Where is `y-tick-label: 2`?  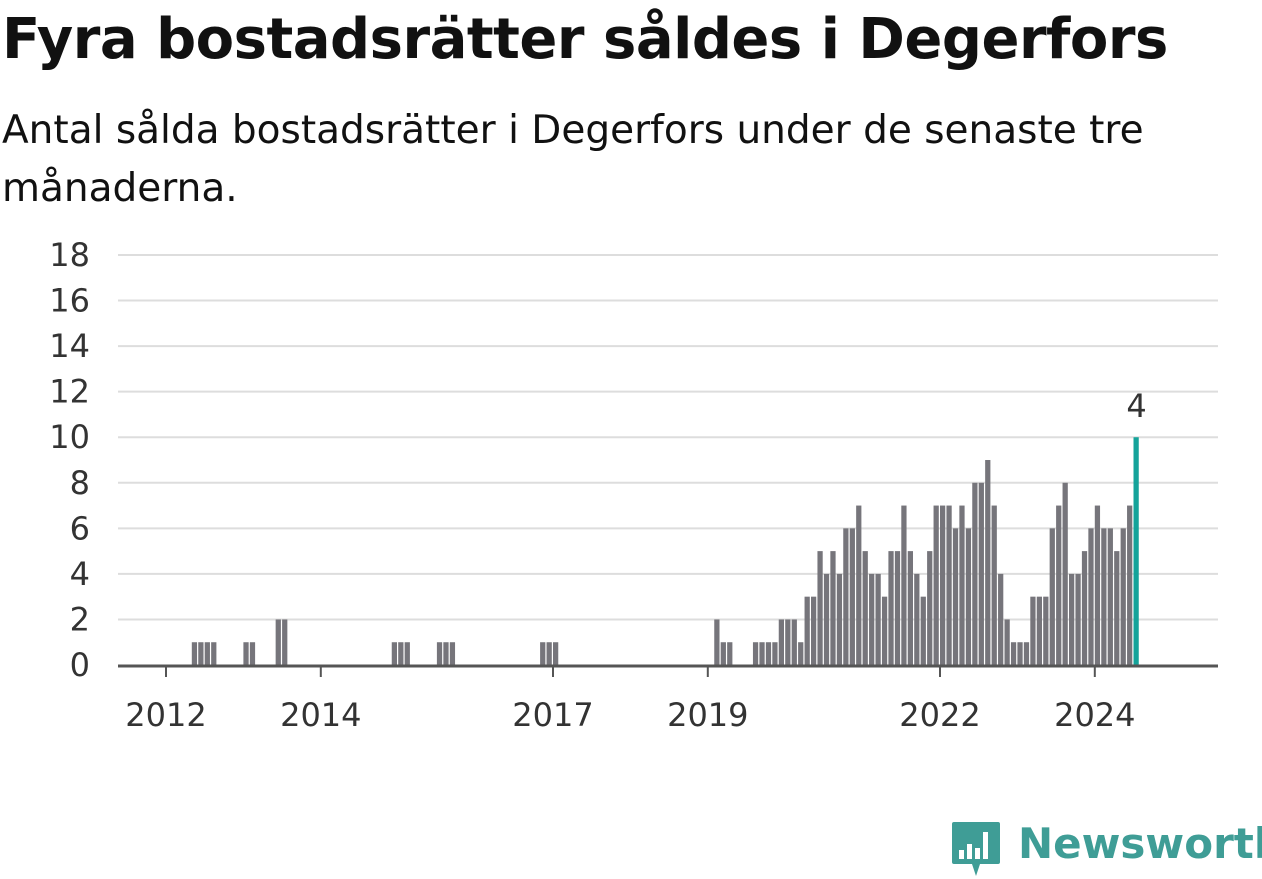
y-tick-label: 2 is located at coordinates (80, 619).